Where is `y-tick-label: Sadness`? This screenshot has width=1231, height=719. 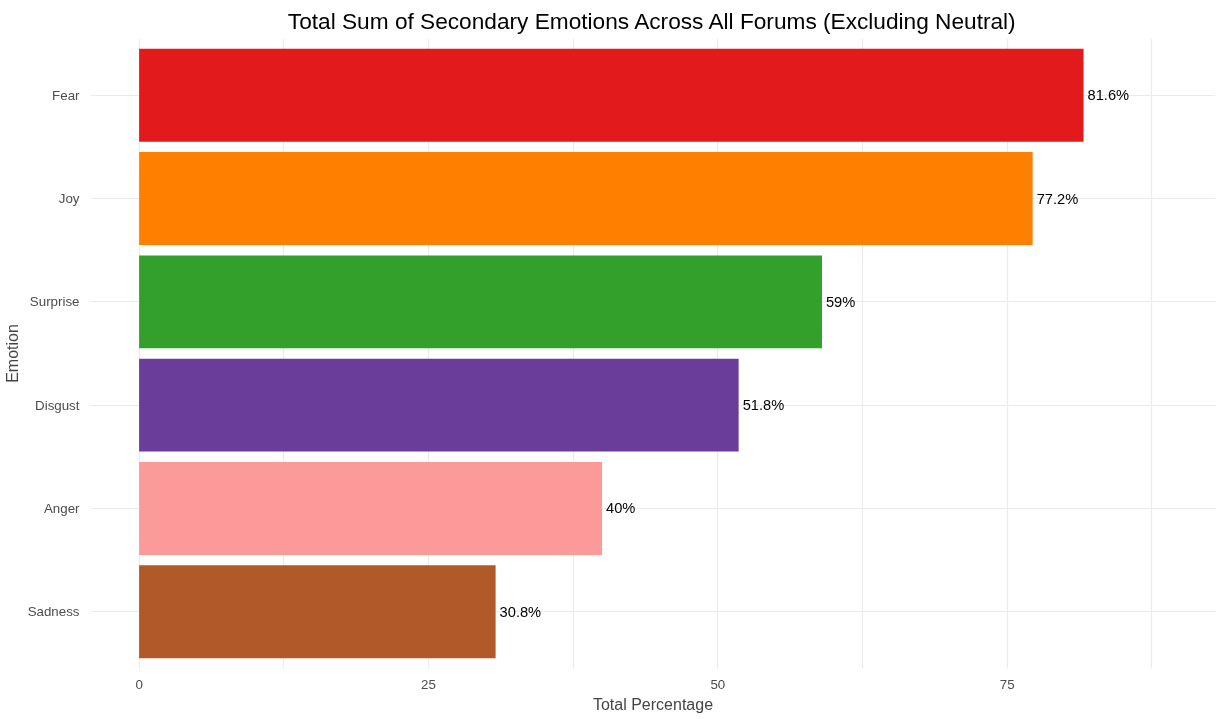
y-tick-label: Sadness is located at coordinates (53, 612).